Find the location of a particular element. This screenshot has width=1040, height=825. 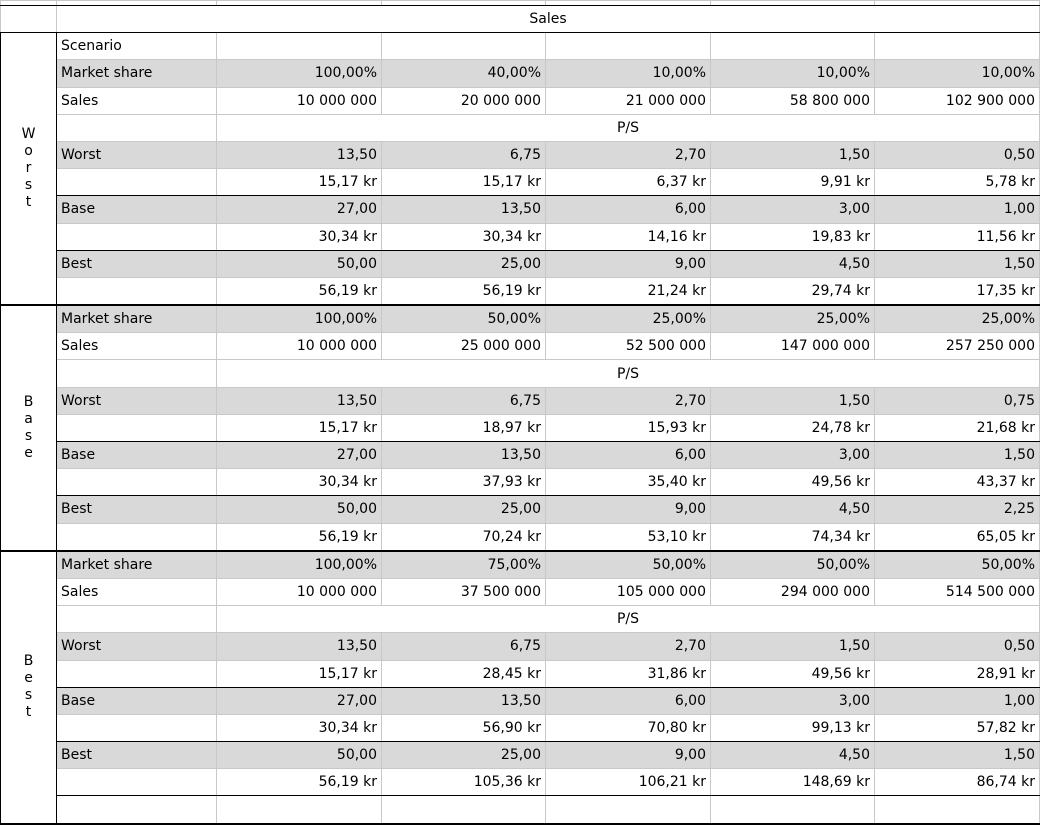

price-value: 43,37 kr is located at coordinates (957, 482).